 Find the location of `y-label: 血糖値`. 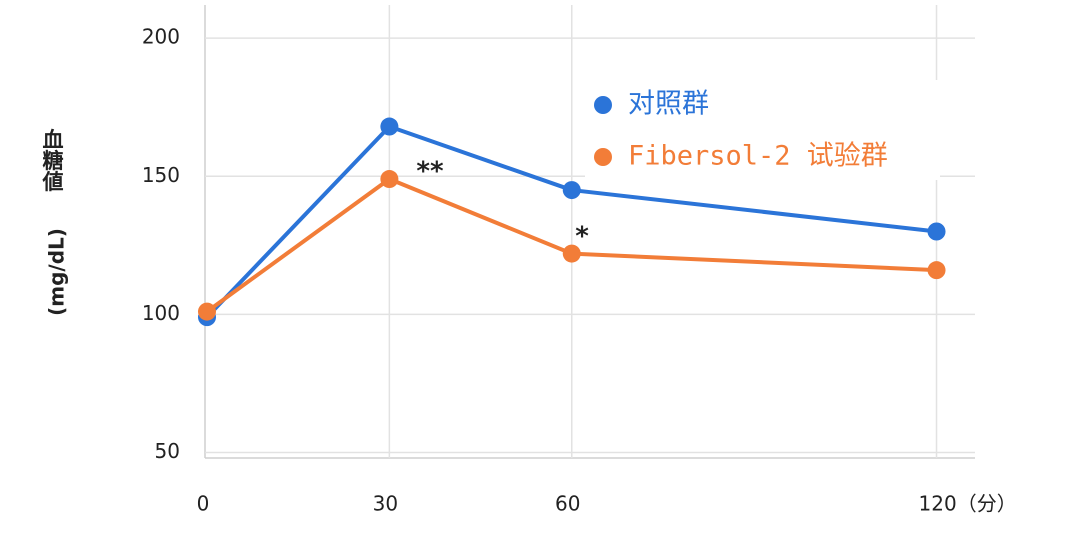

y-label: 血糖値 is located at coordinates (52, 160).